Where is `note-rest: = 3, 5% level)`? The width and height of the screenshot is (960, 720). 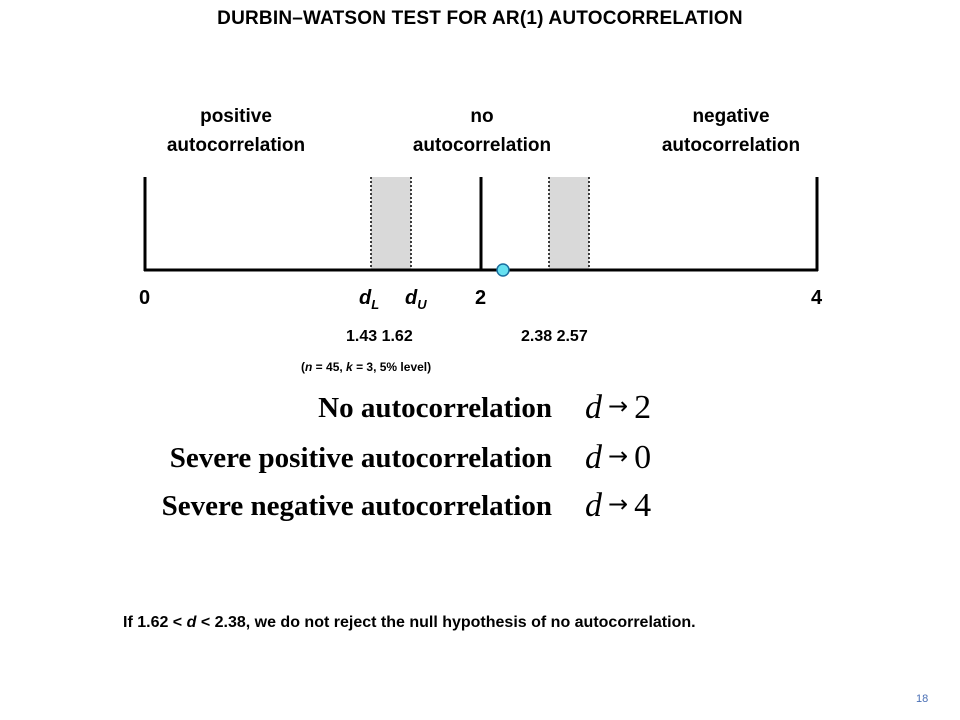
note-rest: = 3, 5% level) is located at coordinates (392, 367).